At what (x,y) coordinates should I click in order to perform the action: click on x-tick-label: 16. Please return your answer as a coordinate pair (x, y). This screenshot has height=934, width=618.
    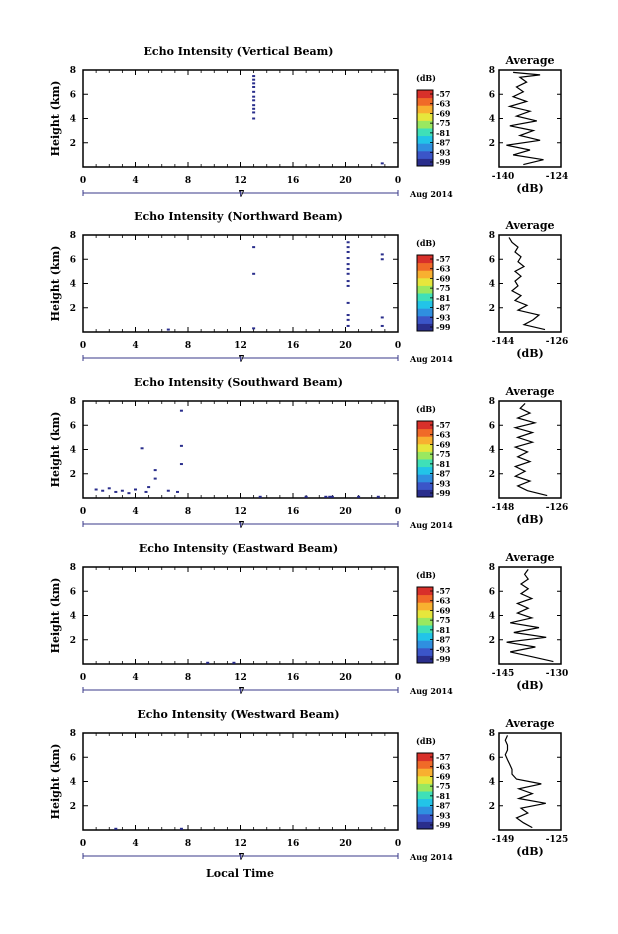
    Looking at the image, I should click on (293, 346).